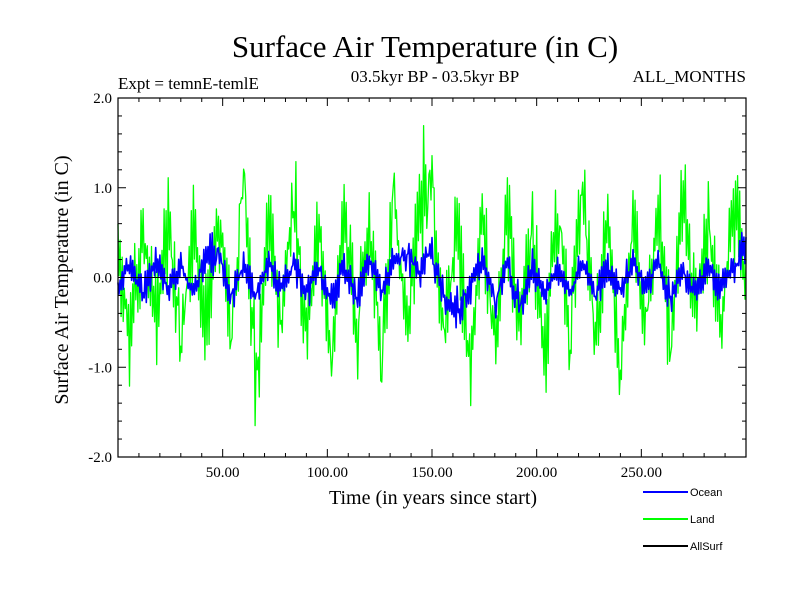 Image resolution: width=800 pixels, height=600 pixels. Describe the element at coordinates (425, 46) in the screenshot. I see `chart-title: Surface Air Temperature (in C)` at that location.